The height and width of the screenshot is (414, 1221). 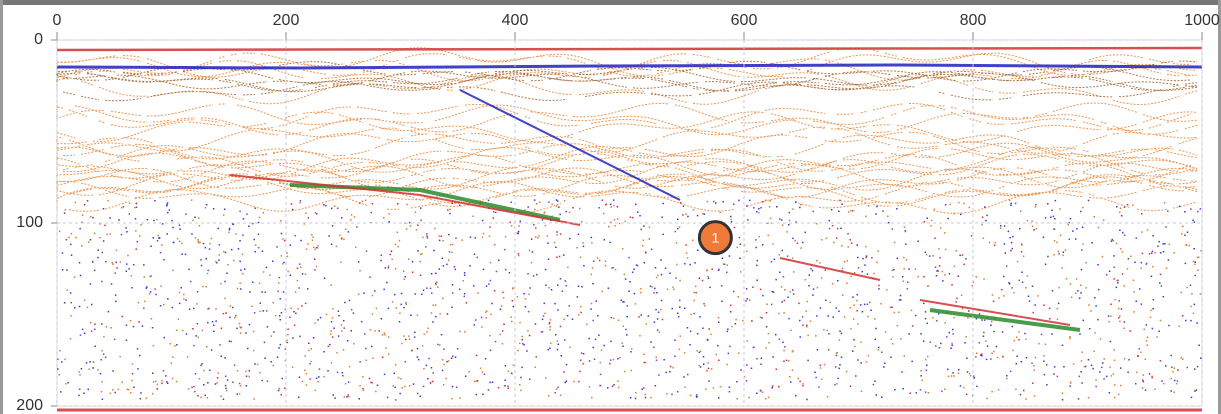 I want to click on y-tick-label: 100, so click(x=29, y=222).